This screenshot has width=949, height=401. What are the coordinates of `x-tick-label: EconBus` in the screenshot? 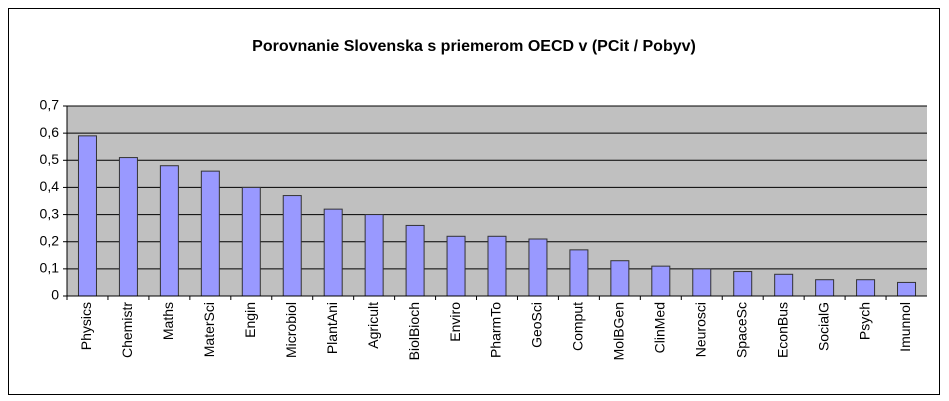 It's located at (782, 330).